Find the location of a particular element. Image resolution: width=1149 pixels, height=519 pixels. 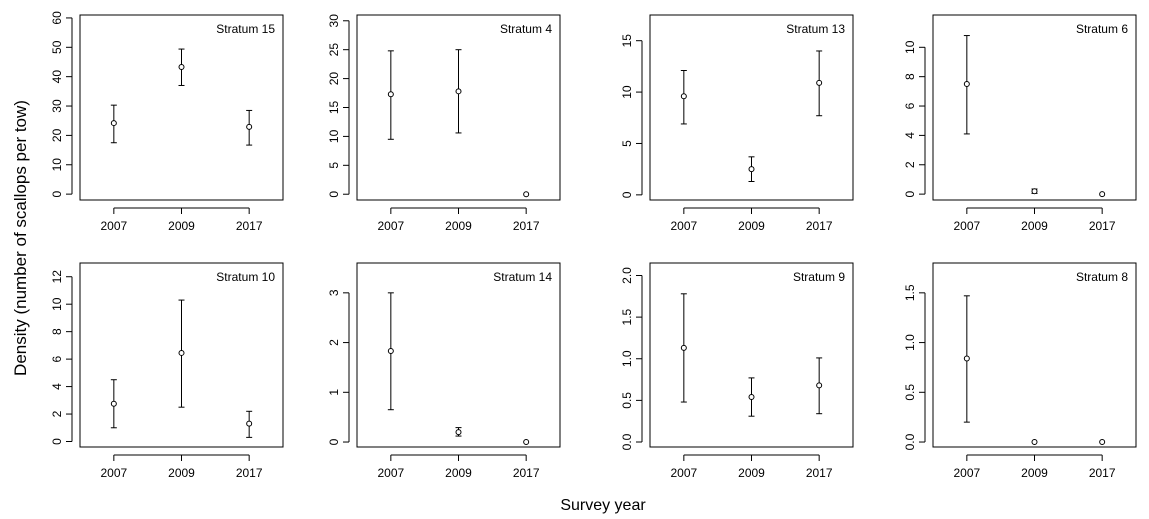

panel-1: 0 10 20 30 40 50 60 2007 2009 2017 Stratum 15 is located at coordinates (167, 122).